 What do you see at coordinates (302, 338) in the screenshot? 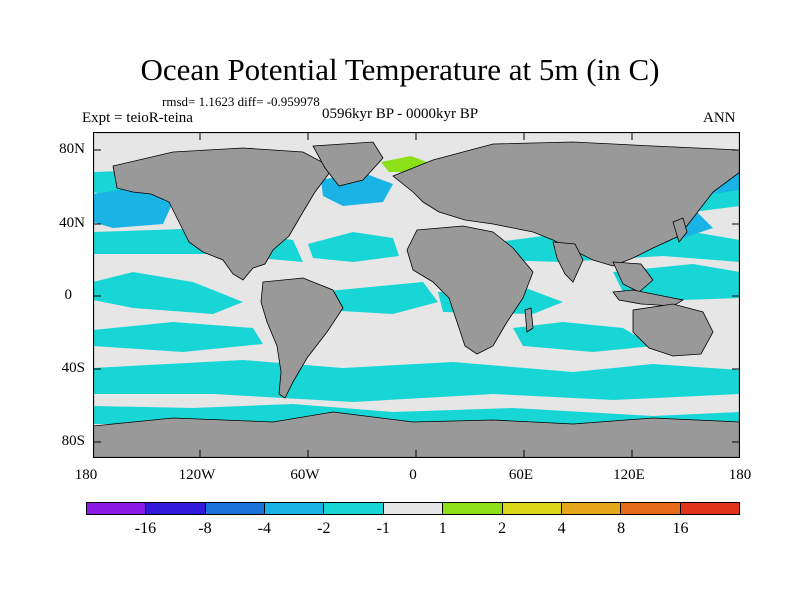
I see `south-america` at bounding box center [302, 338].